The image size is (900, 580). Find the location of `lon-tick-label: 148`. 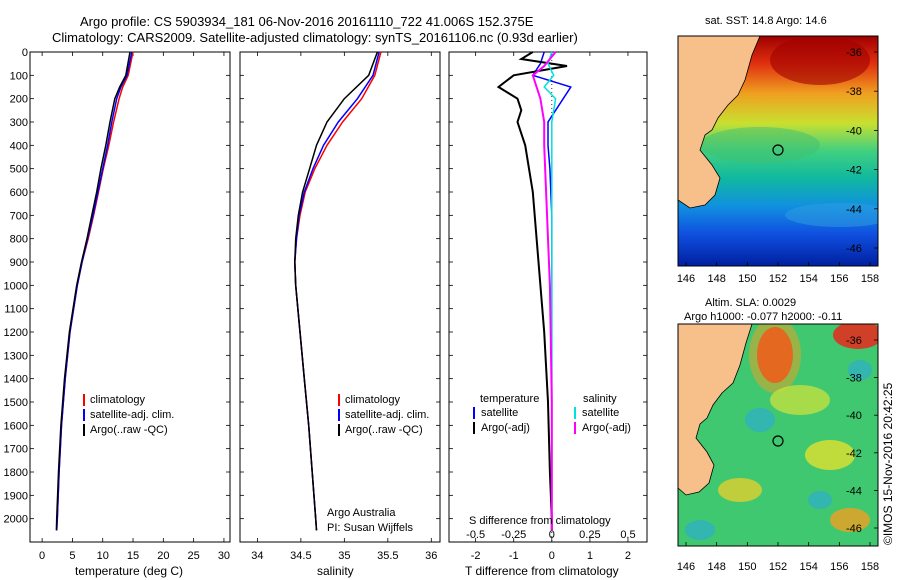

lon-tick-label: 148 is located at coordinates (716, 279).